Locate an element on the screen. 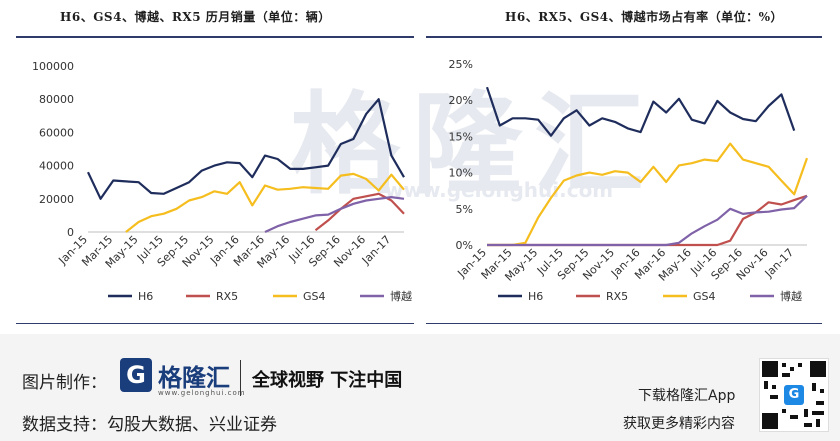 The width and height of the screenshot is (840, 441). watermark-url: www.gelonghui.com is located at coordinates (499, 190).